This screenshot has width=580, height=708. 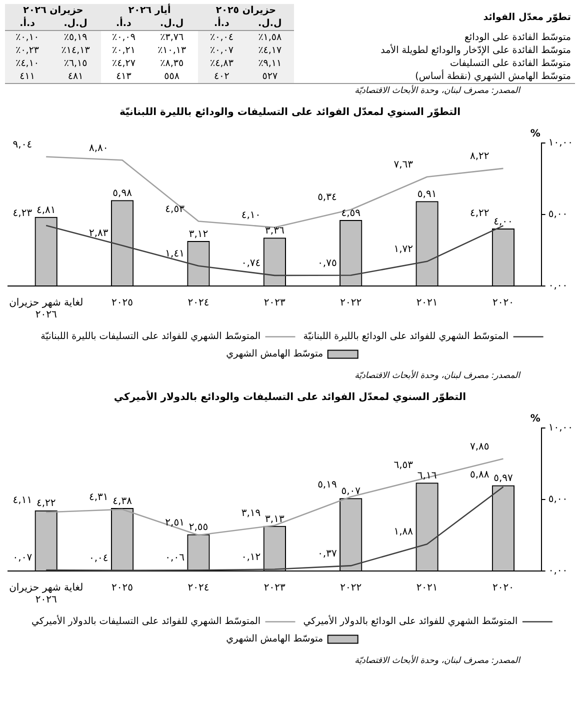 I want to click on text: ٤١١, so click(x=27, y=77).